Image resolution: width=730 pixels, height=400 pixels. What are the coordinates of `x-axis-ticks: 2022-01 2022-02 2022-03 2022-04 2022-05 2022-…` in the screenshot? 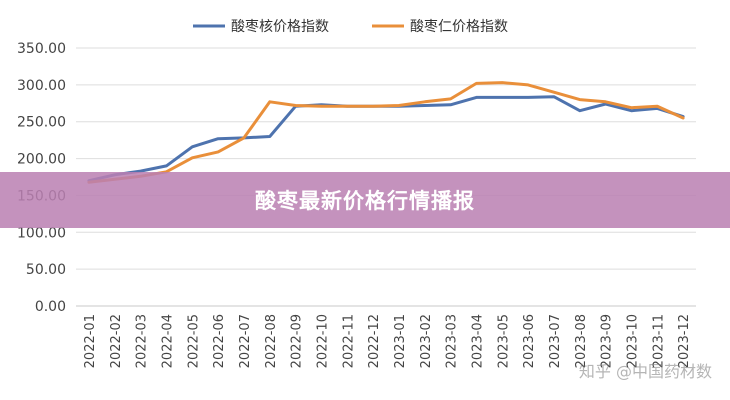 It's located at (387, 341).